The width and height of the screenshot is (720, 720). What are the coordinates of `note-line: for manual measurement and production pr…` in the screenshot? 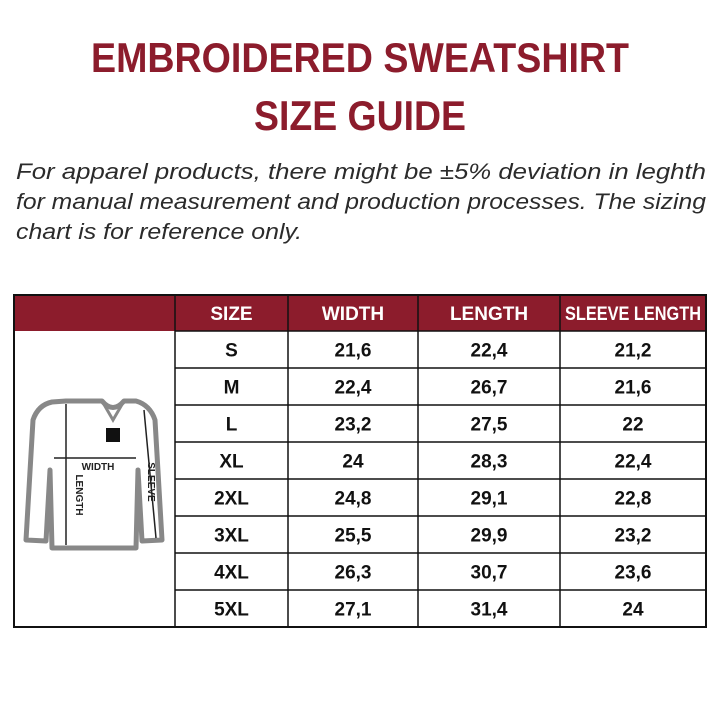 It's located at (361, 201).